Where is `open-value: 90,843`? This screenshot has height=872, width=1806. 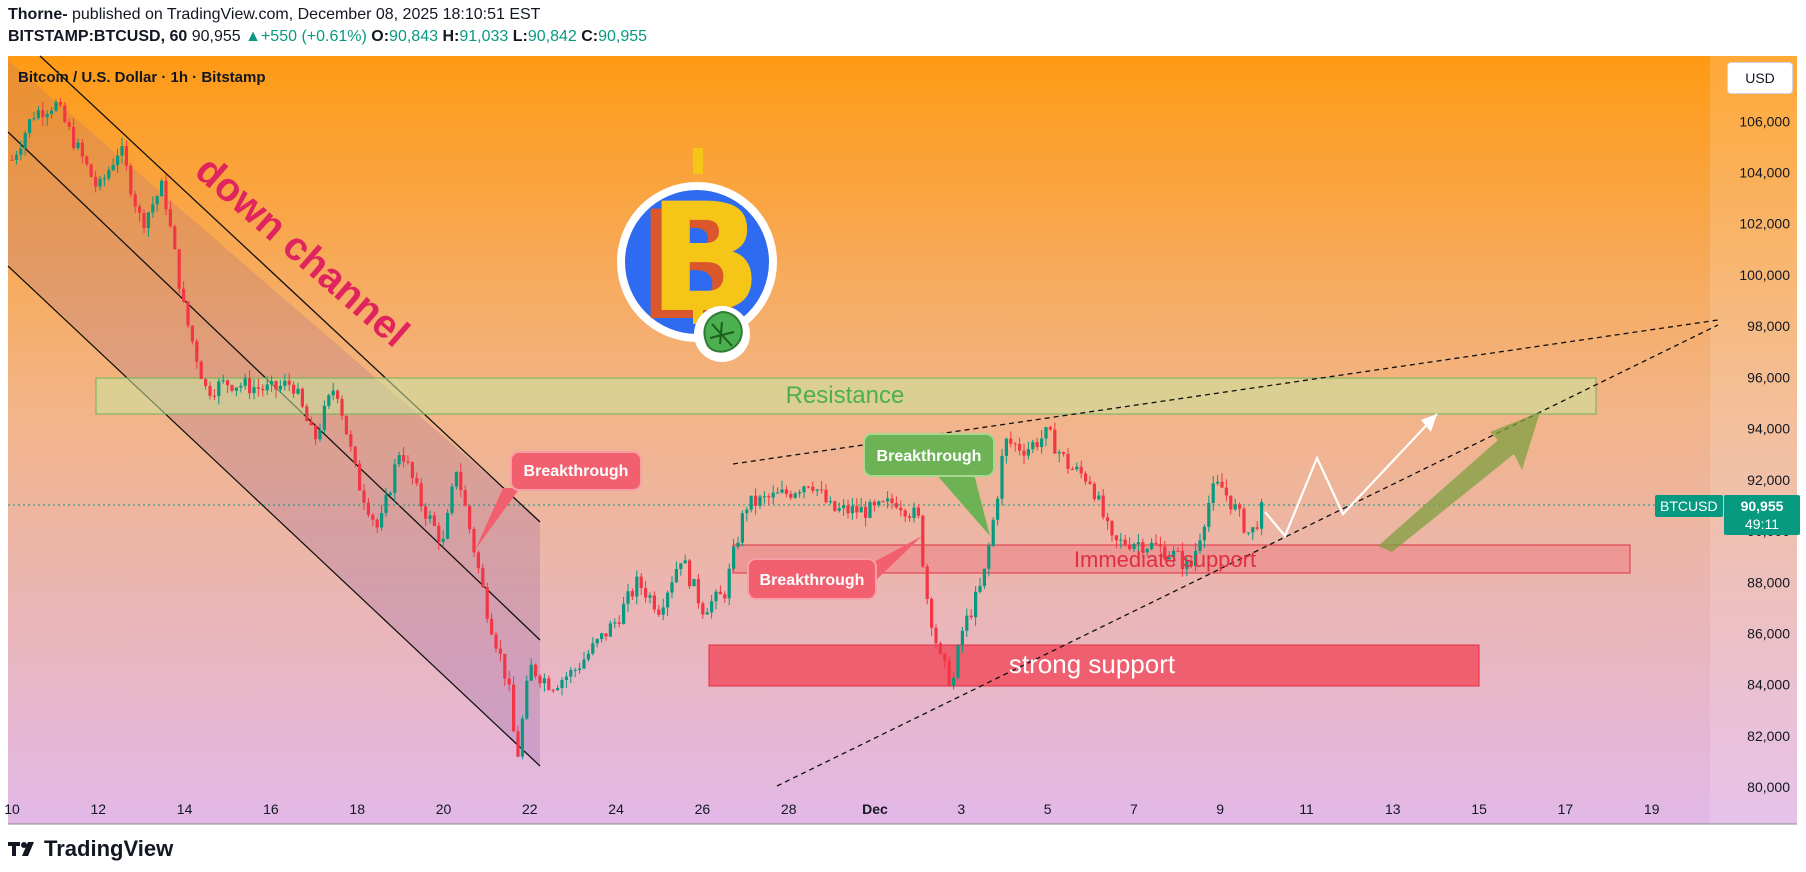
open-value: 90,843 is located at coordinates (413, 36).